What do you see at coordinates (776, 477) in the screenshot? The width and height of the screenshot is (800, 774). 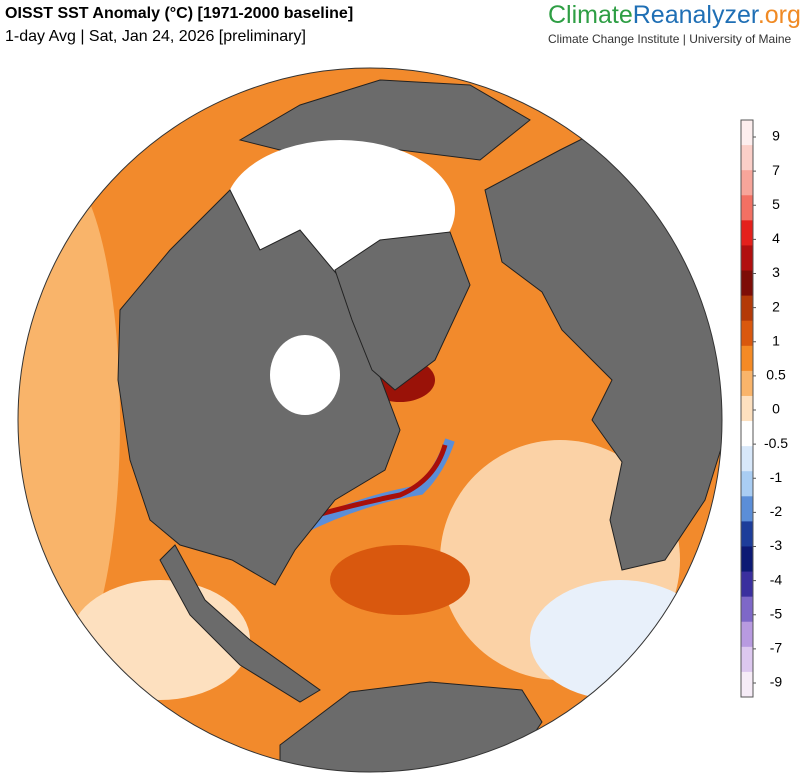 I see `colorbar-label: -1` at bounding box center [776, 477].